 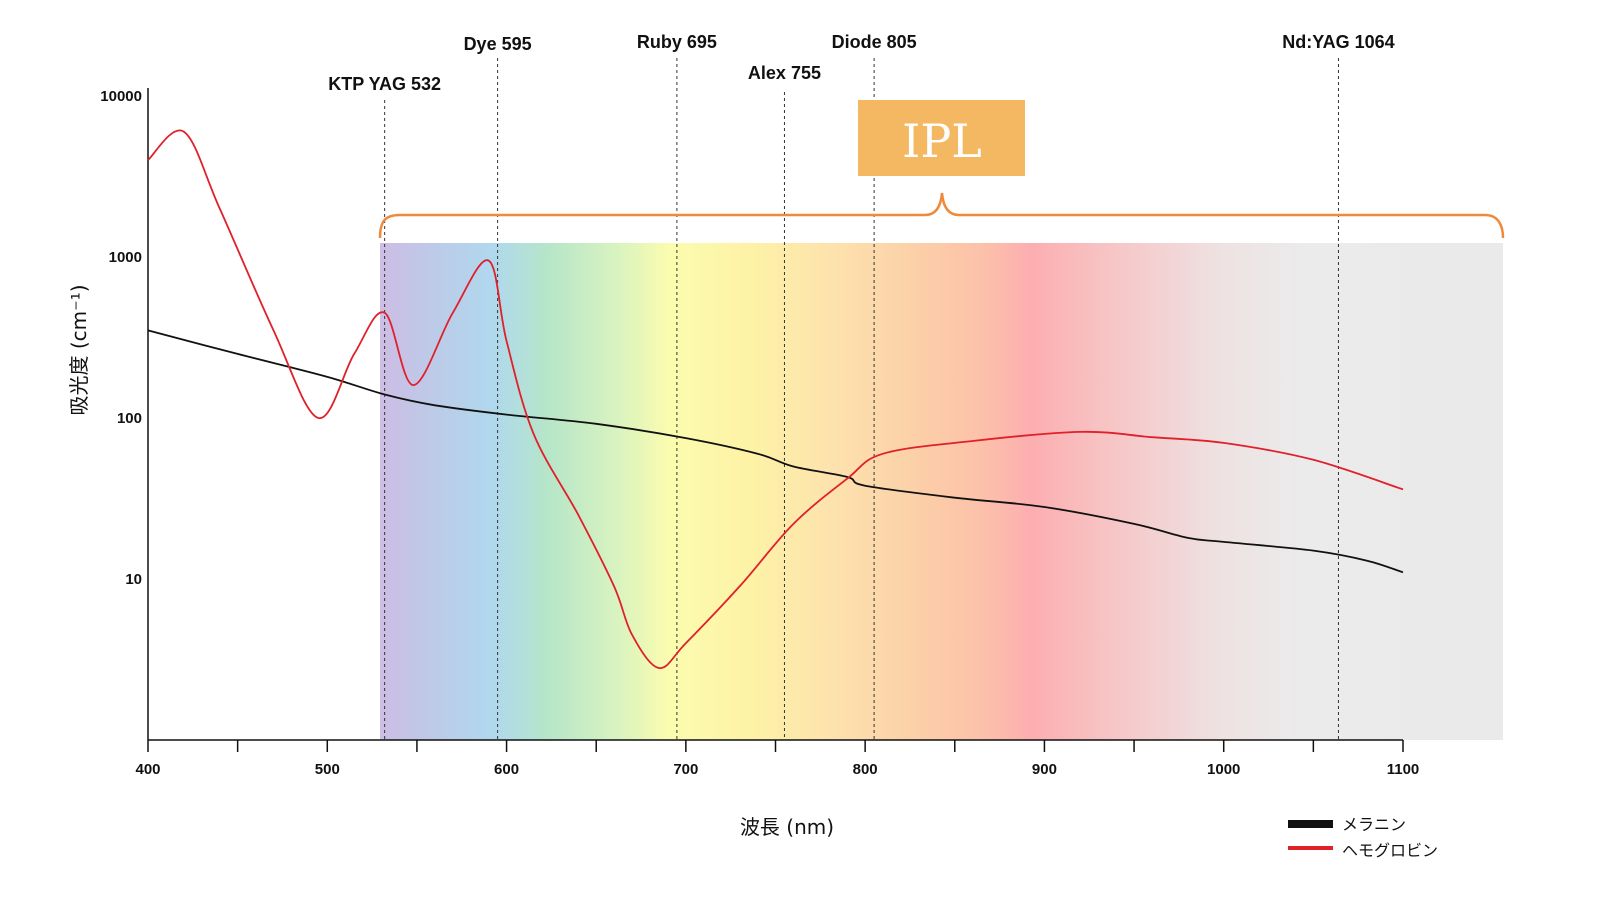 What do you see at coordinates (677, 42) in the screenshot?
I see `laser-label: Ruby 695` at bounding box center [677, 42].